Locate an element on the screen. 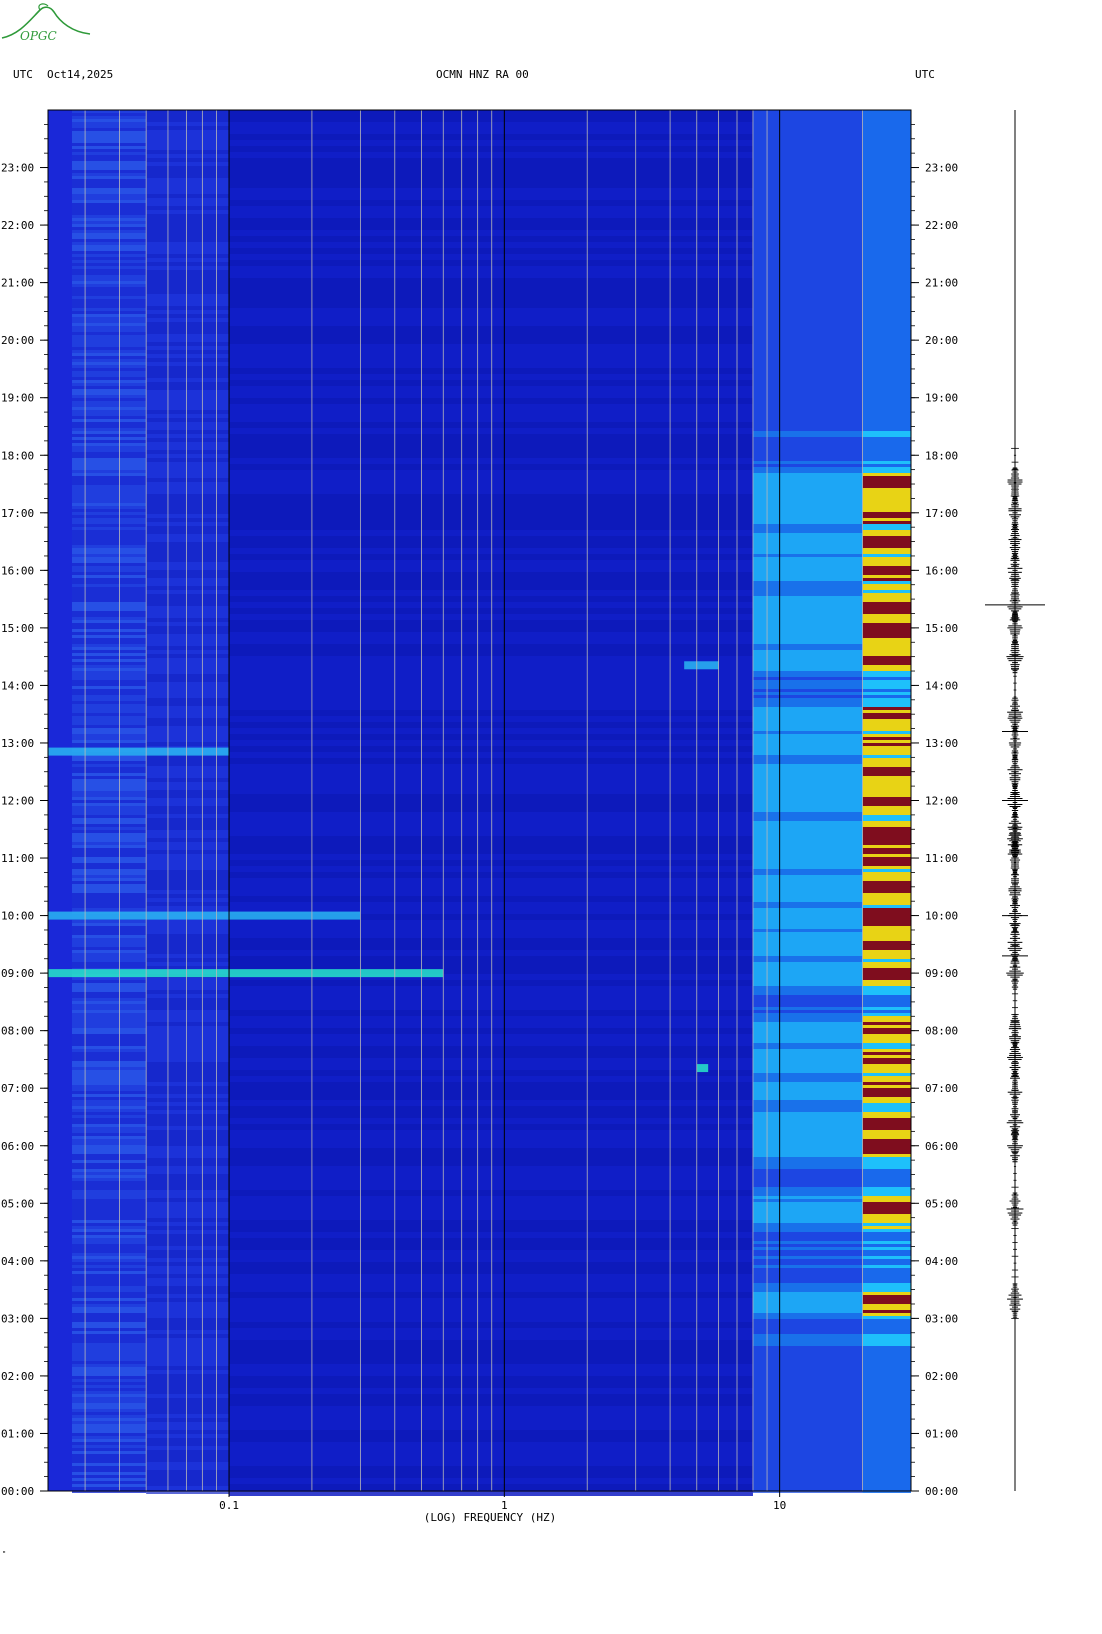 This screenshot has width=1102, height=1634. event-band is located at coordinates (701, 665).